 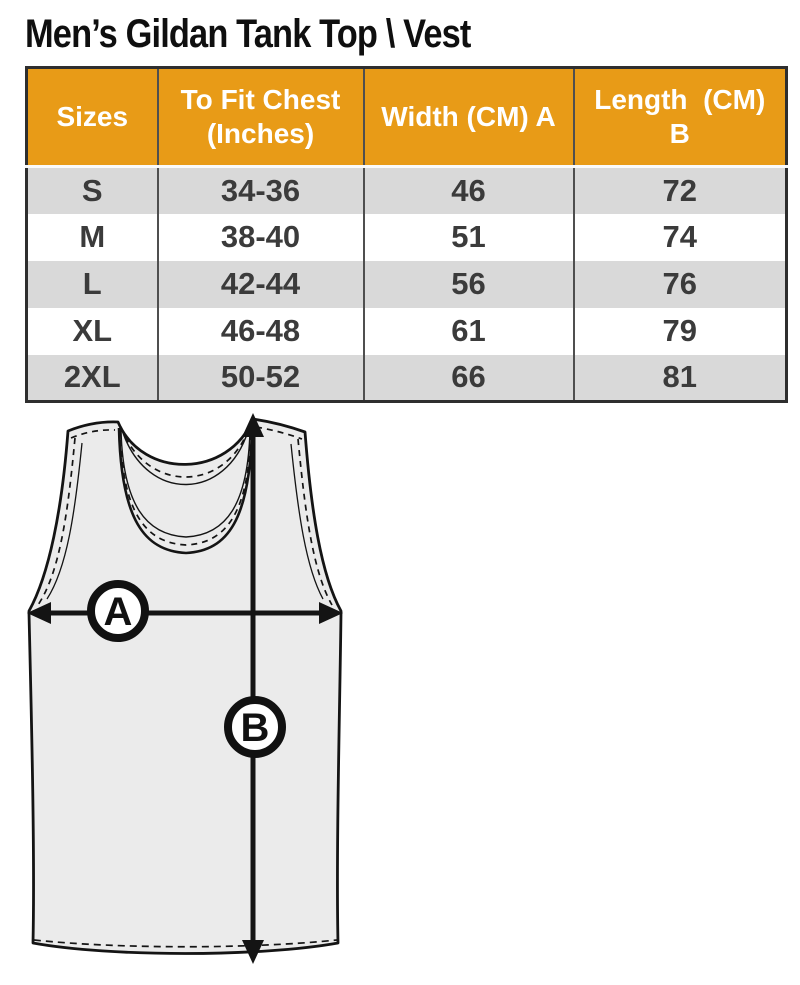 I want to click on cell-size: 2XL, so click(x=92, y=378).